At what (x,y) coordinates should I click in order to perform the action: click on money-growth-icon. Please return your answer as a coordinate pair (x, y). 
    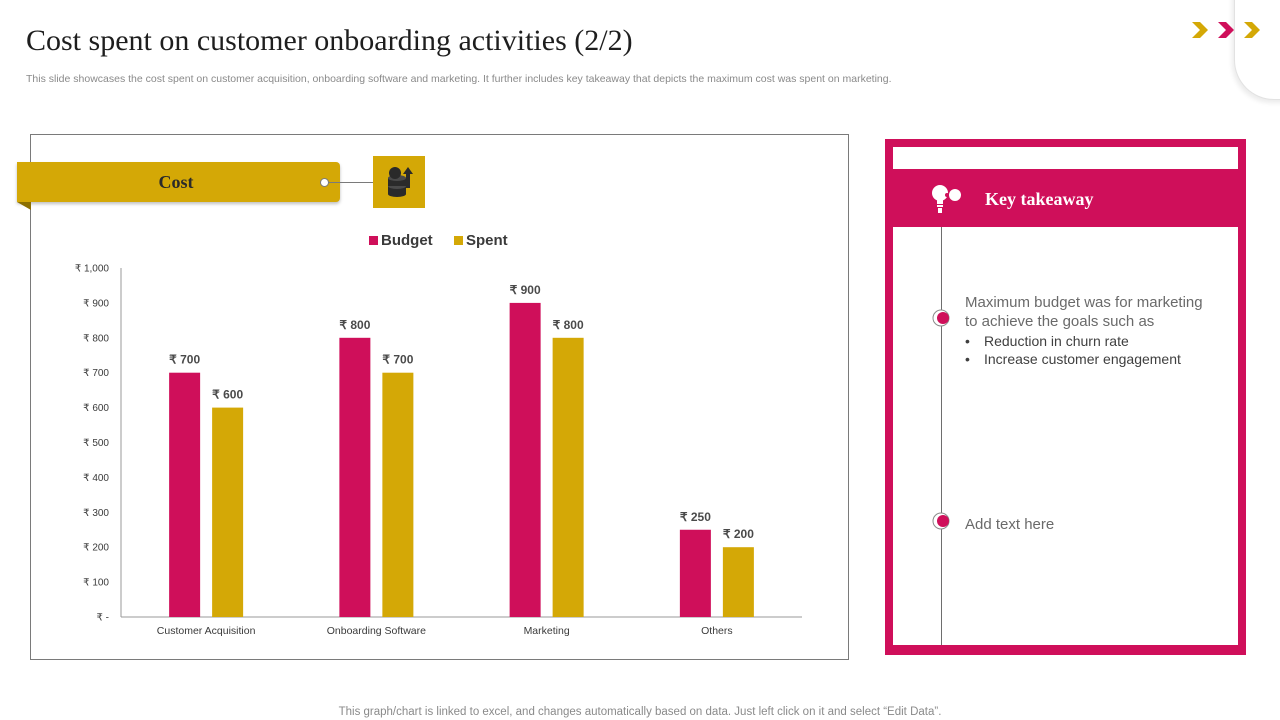
    Looking at the image, I should click on (400, 182).